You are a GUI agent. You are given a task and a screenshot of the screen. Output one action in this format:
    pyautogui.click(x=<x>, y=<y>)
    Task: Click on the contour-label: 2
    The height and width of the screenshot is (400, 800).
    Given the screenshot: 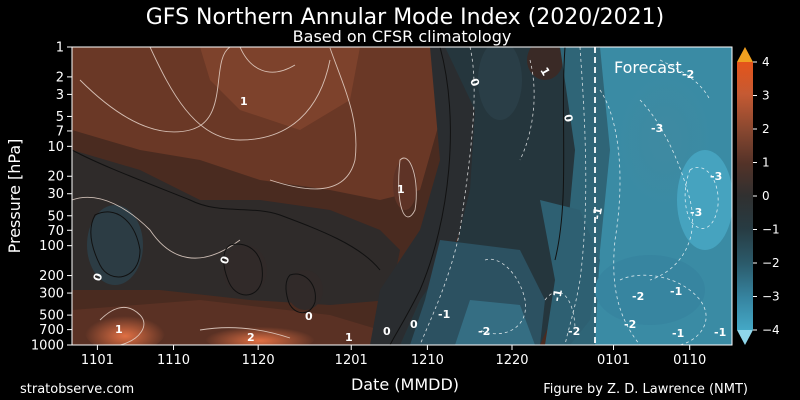 What is the action you would take?
    pyautogui.click(x=251, y=337)
    